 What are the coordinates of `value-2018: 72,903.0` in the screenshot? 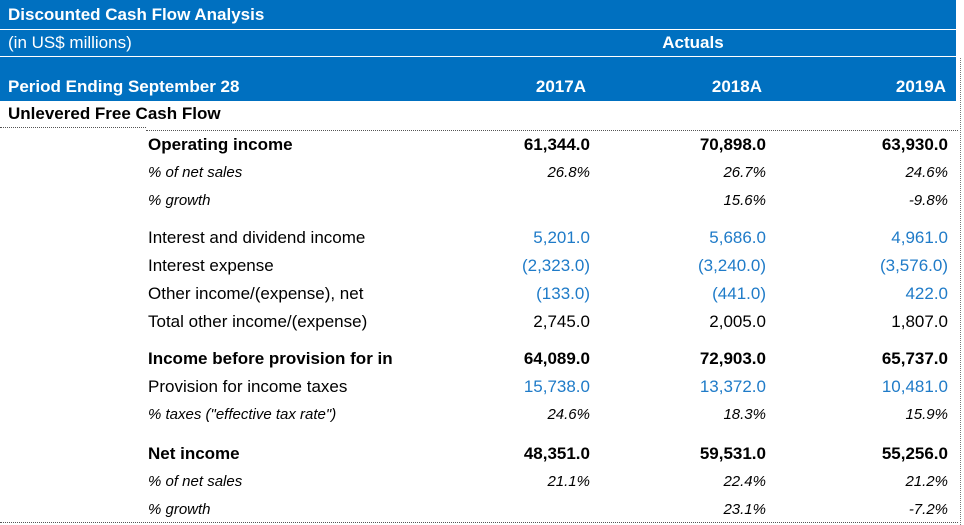 It's located at (732, 358).